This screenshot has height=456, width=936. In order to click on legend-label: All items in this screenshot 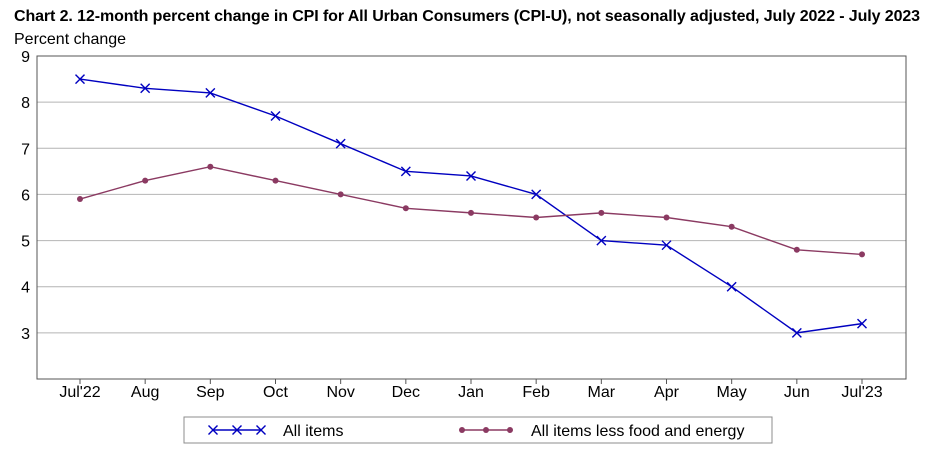, I will do `click(313, 431)`.